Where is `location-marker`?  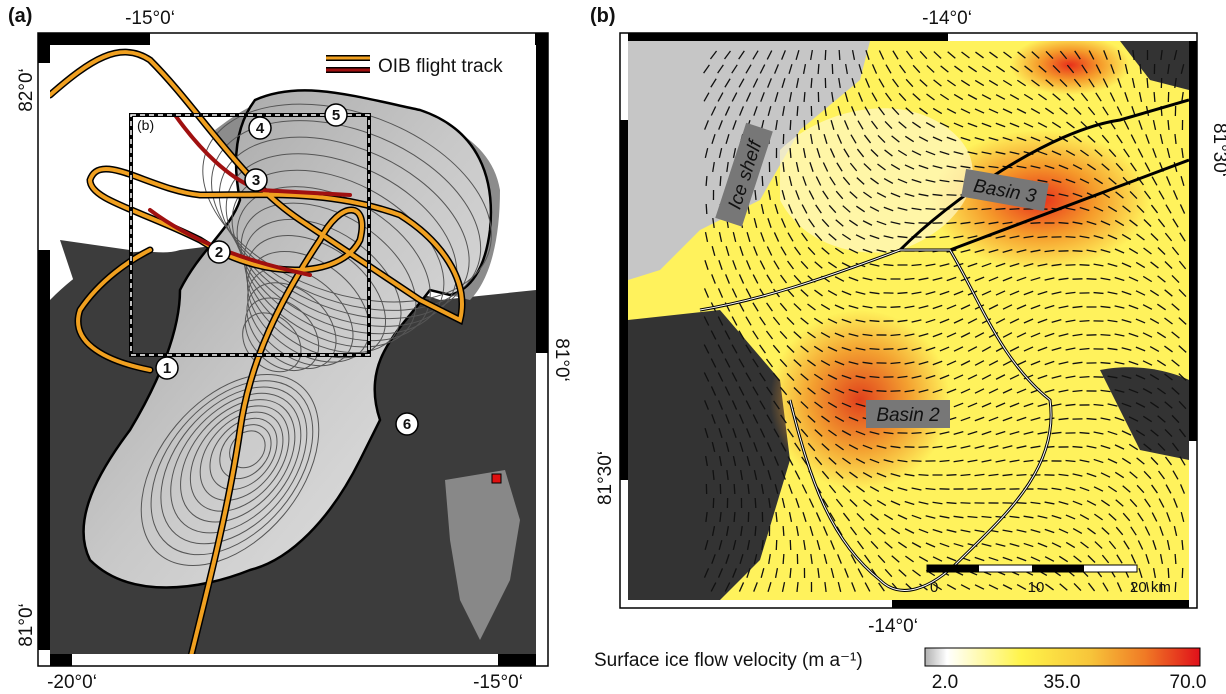 location-marker is located at coordinates (496, 478).